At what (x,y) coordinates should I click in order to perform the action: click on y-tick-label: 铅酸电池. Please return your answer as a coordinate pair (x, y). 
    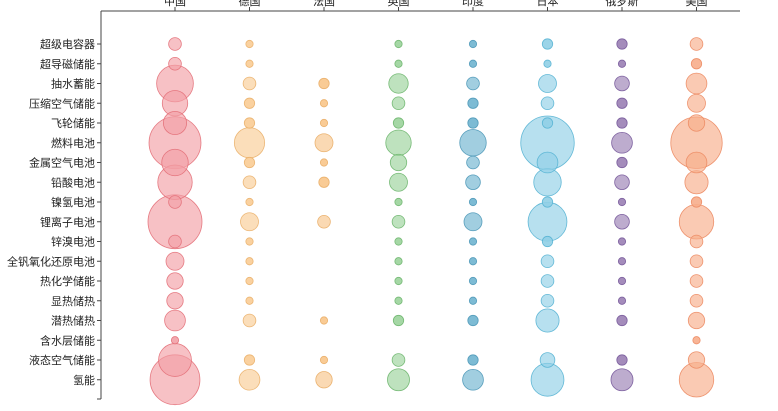
    Looking at the image, I should click on (73, 182).